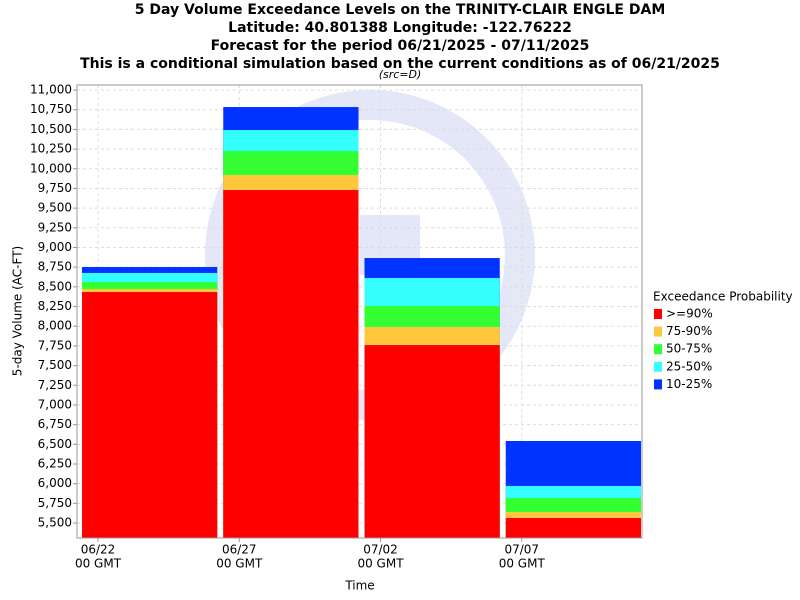 This screenshot has width=800, height=600. I want to click on legend-label: 50-75%, so click(689, 349).